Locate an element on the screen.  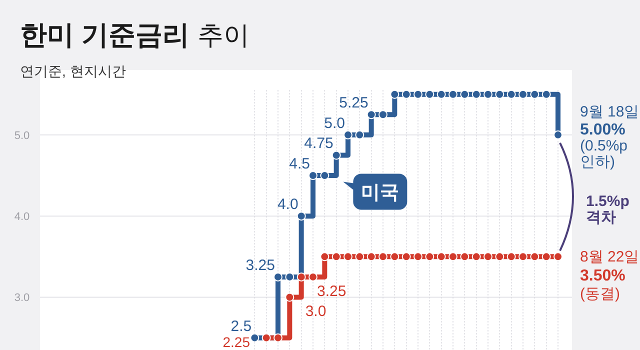
data-label: 5.0 is located at coordinates (334, 123).